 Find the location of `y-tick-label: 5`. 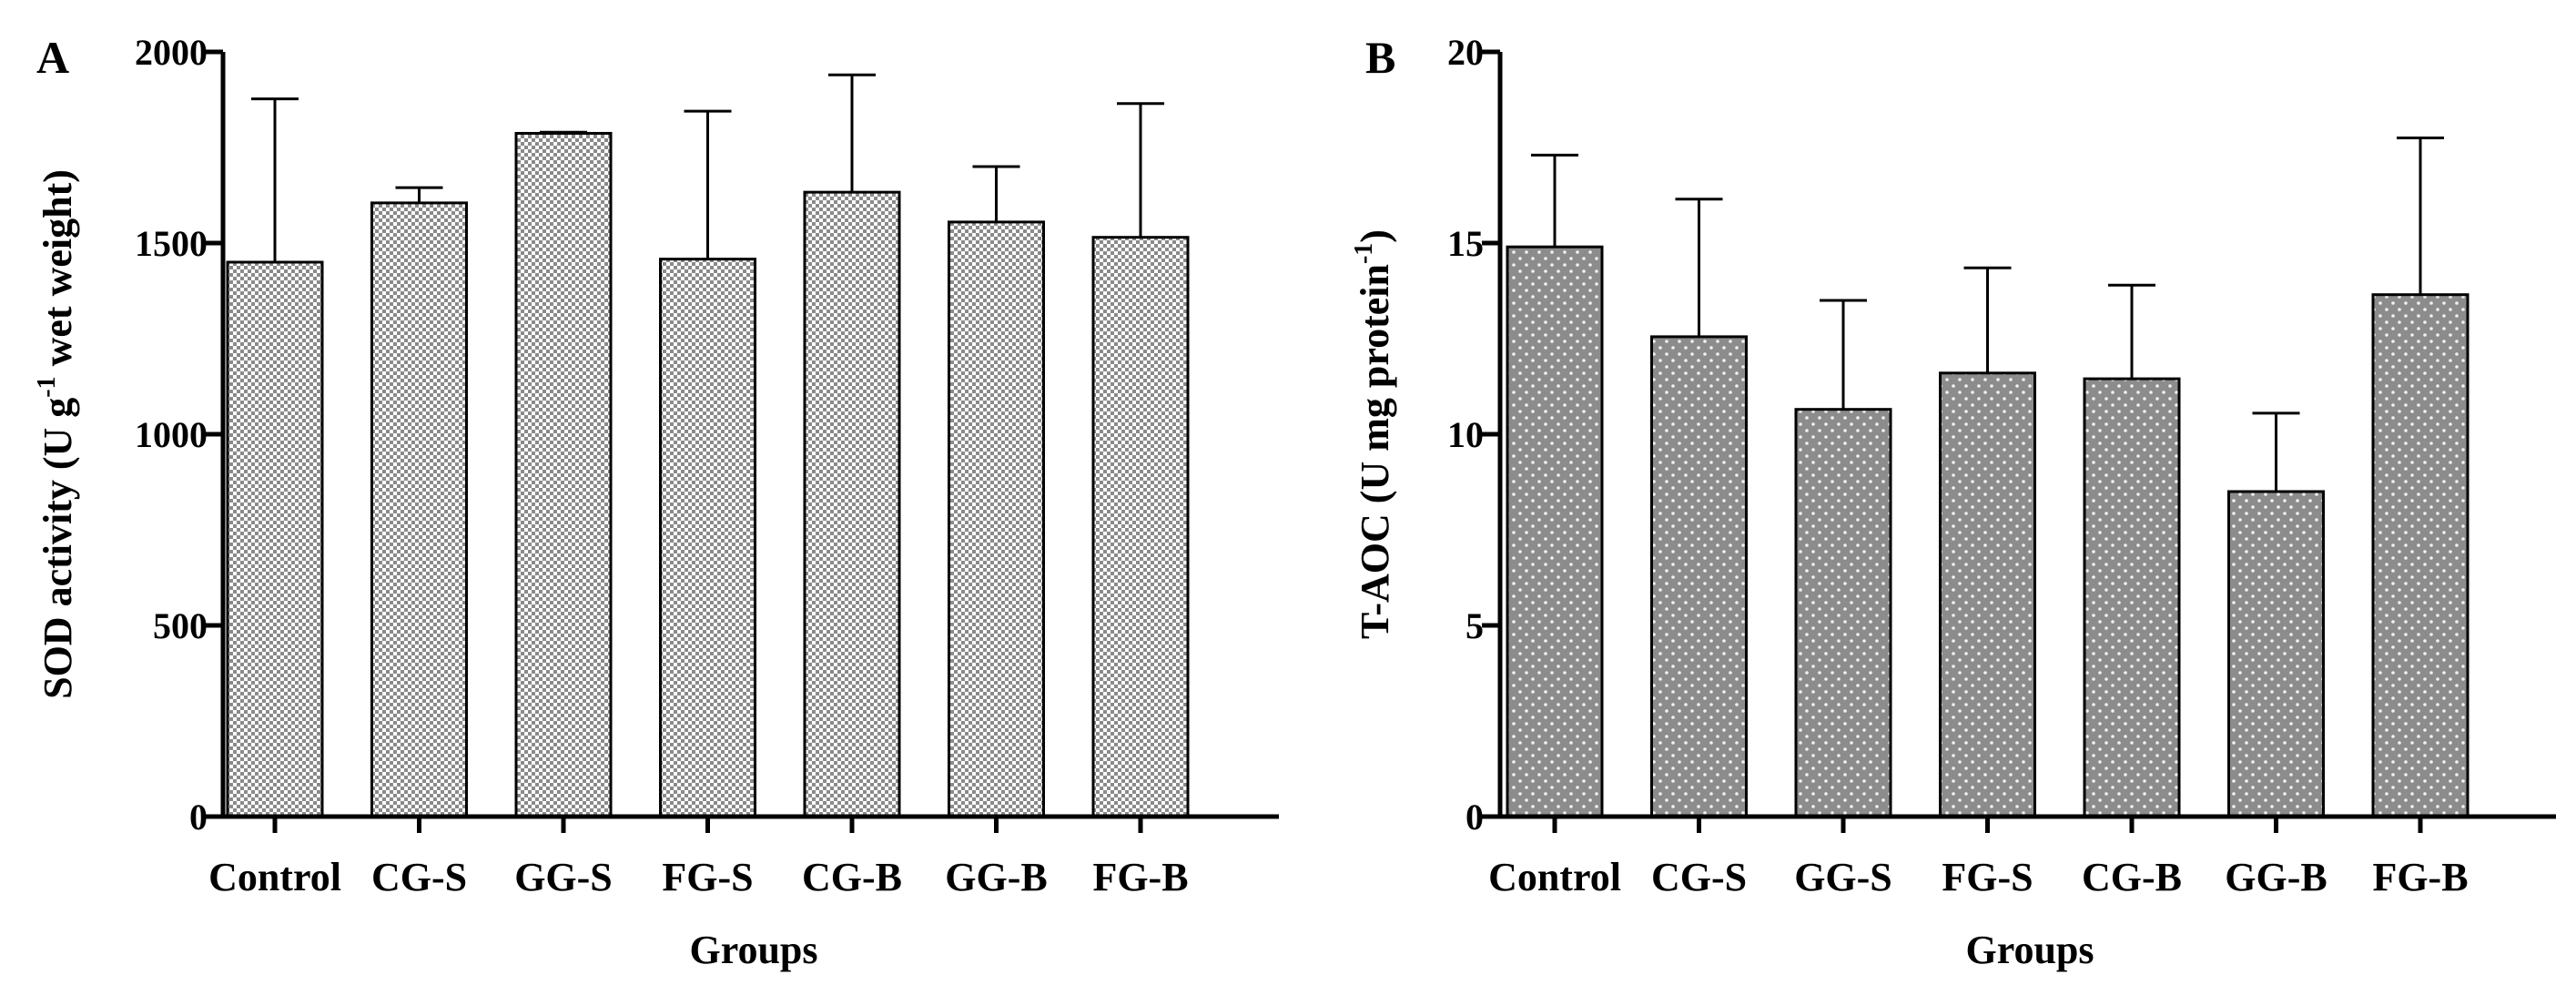

y-tick-label: 5 is located at coordinates (1474, 625).